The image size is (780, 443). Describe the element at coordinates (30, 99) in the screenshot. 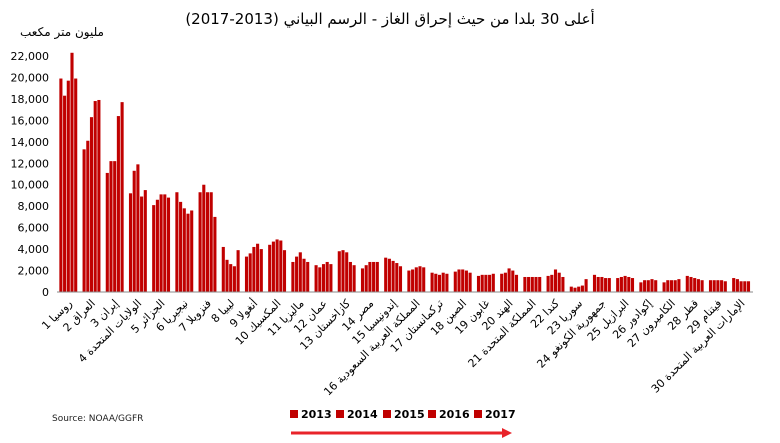

I see `y-tick-label: 18,000` at that location.